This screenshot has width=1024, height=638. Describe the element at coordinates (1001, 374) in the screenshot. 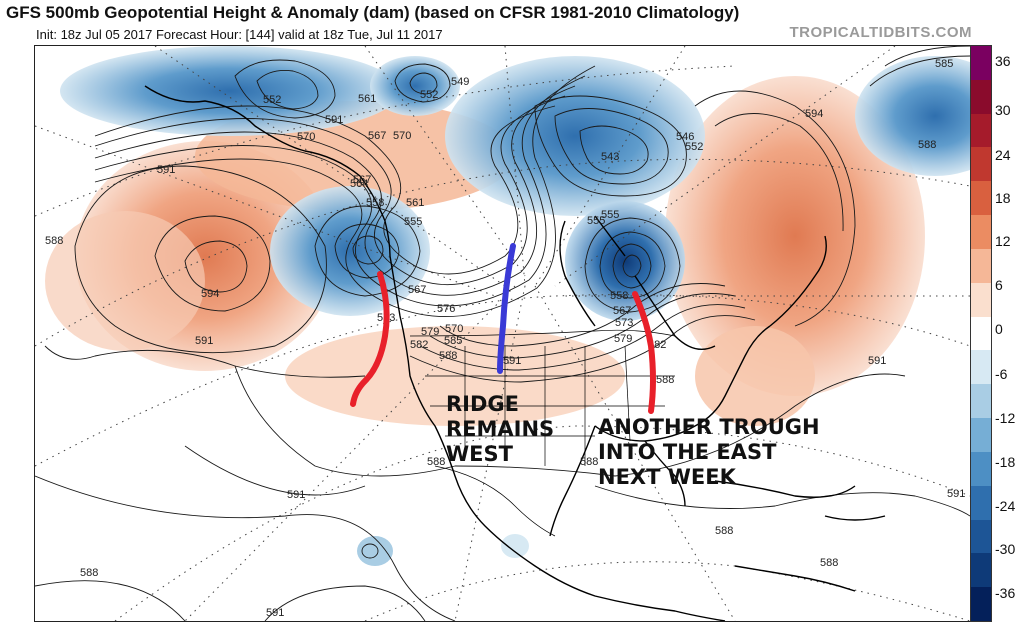

I see `colorbar-tick-label: -6` at that location.